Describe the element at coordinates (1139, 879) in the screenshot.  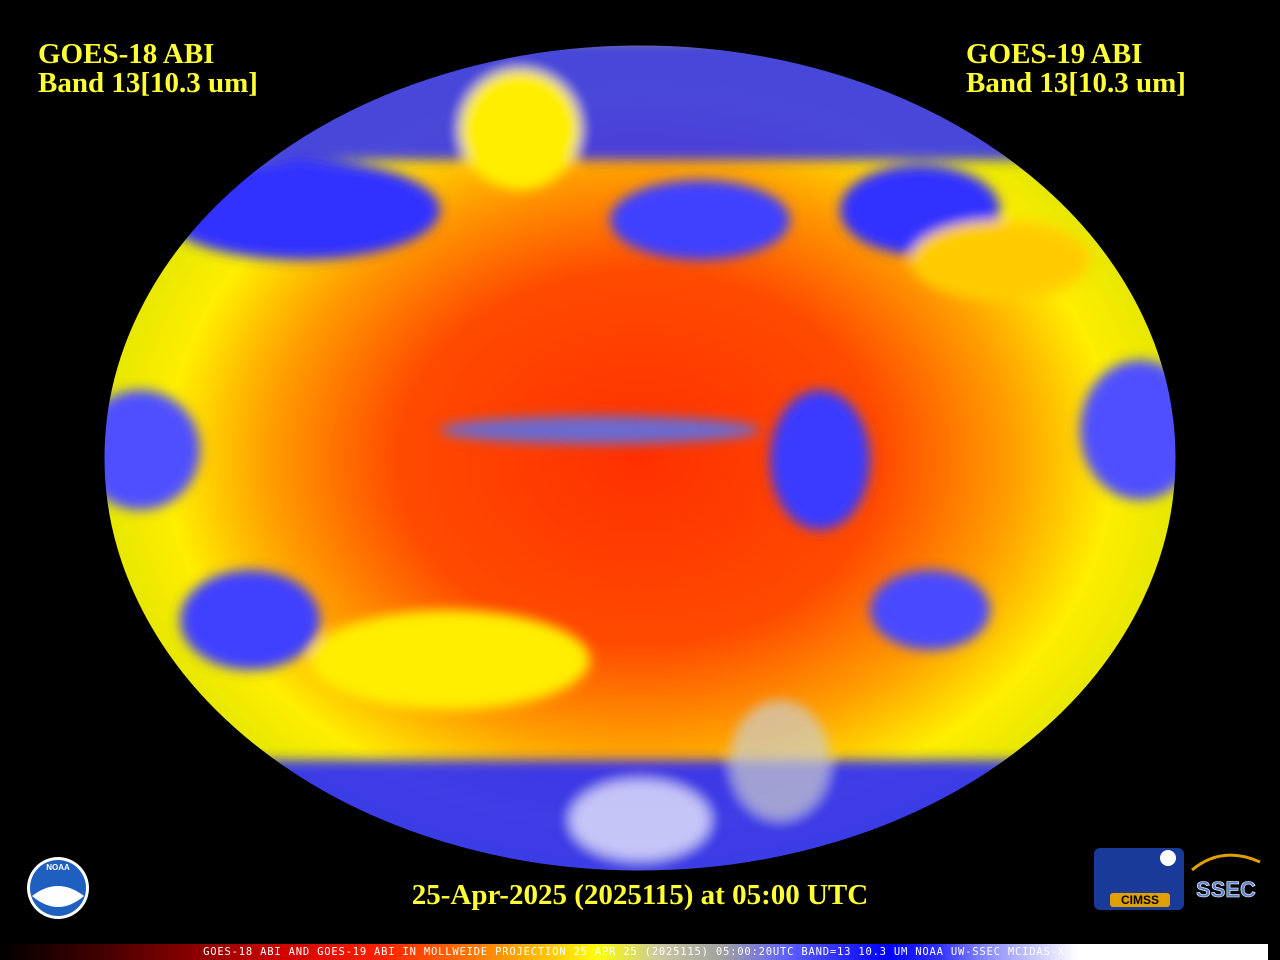
I see `cimss-logo: CIMSS` at that location.